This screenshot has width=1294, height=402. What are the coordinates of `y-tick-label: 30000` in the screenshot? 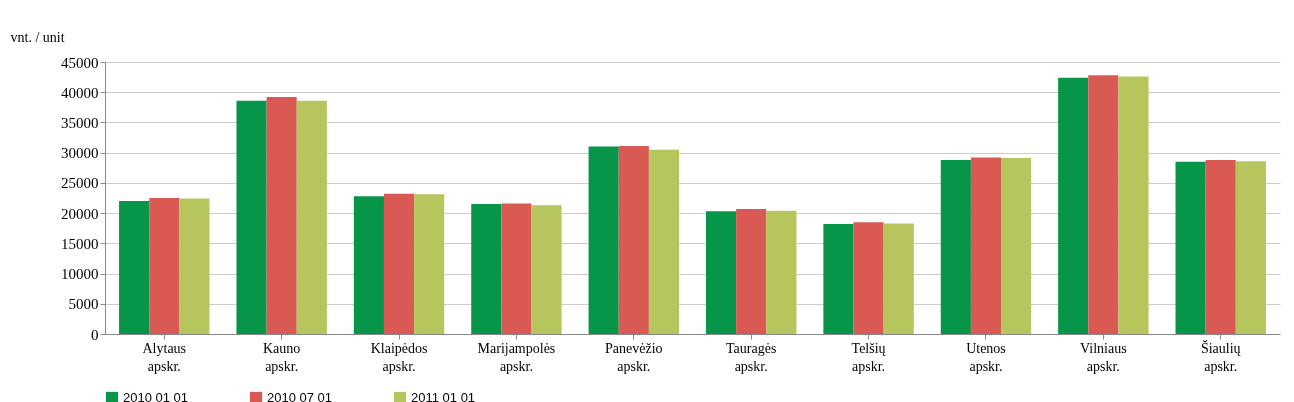 It's located at (80, 153).